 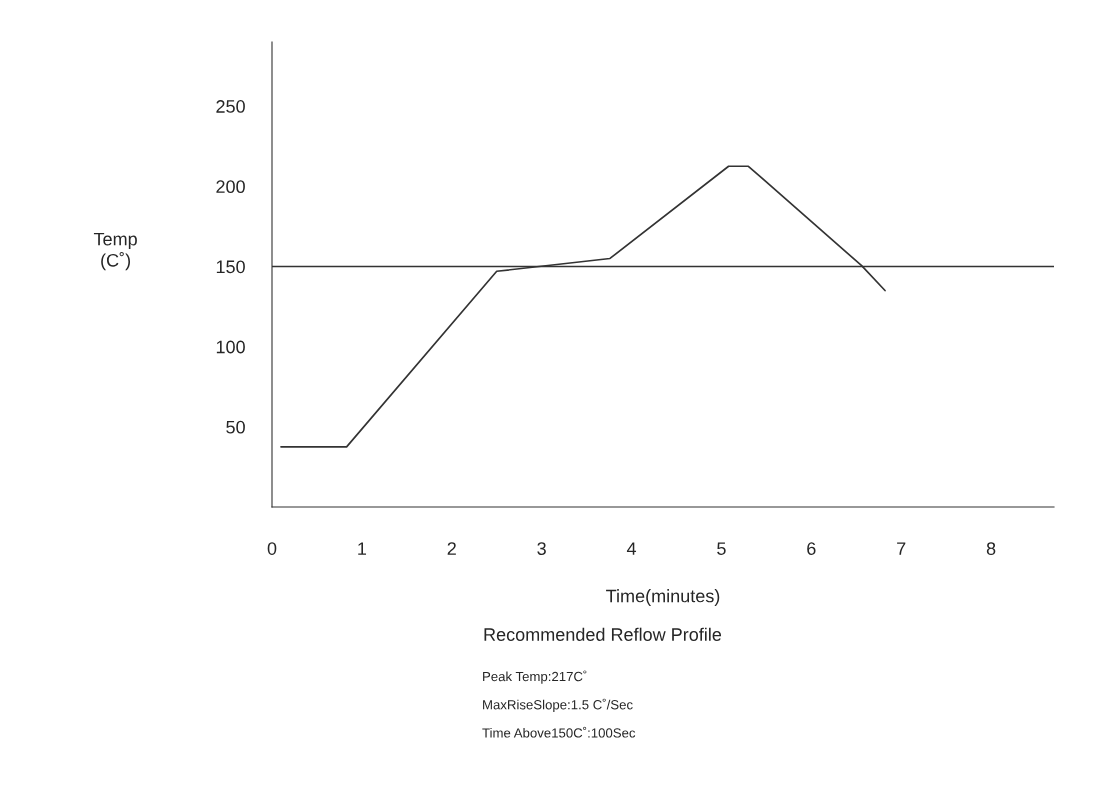 What do you see at coordinates (230, 347) in the screenshot?
I see `y-tick-label: 100` at bounding box center [230, 347].